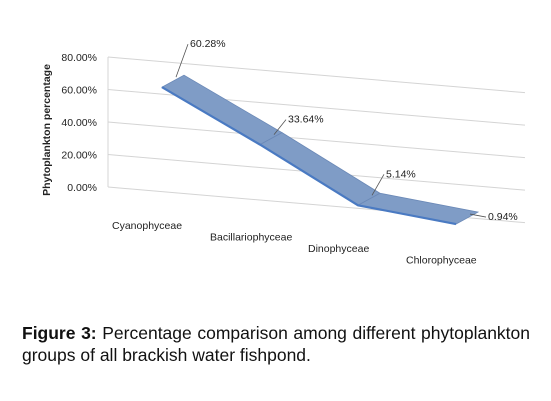  Describe the element at coordinates (79, 156) in the screenshot. I see `y-tick-label: 20.00%` at that location.